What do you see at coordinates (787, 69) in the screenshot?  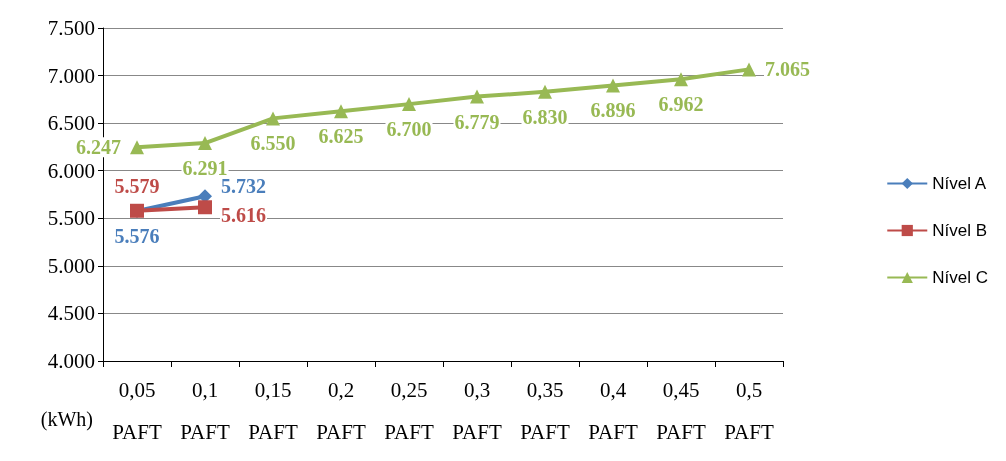 I see `data-label: 7.065` at bounding box center [787, 69].